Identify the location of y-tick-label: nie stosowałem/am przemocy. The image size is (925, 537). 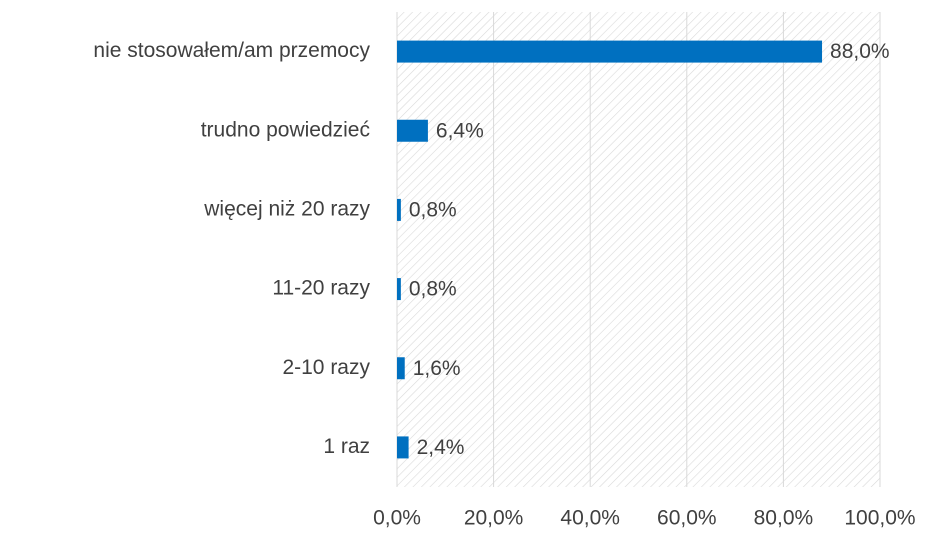
(231, 50).